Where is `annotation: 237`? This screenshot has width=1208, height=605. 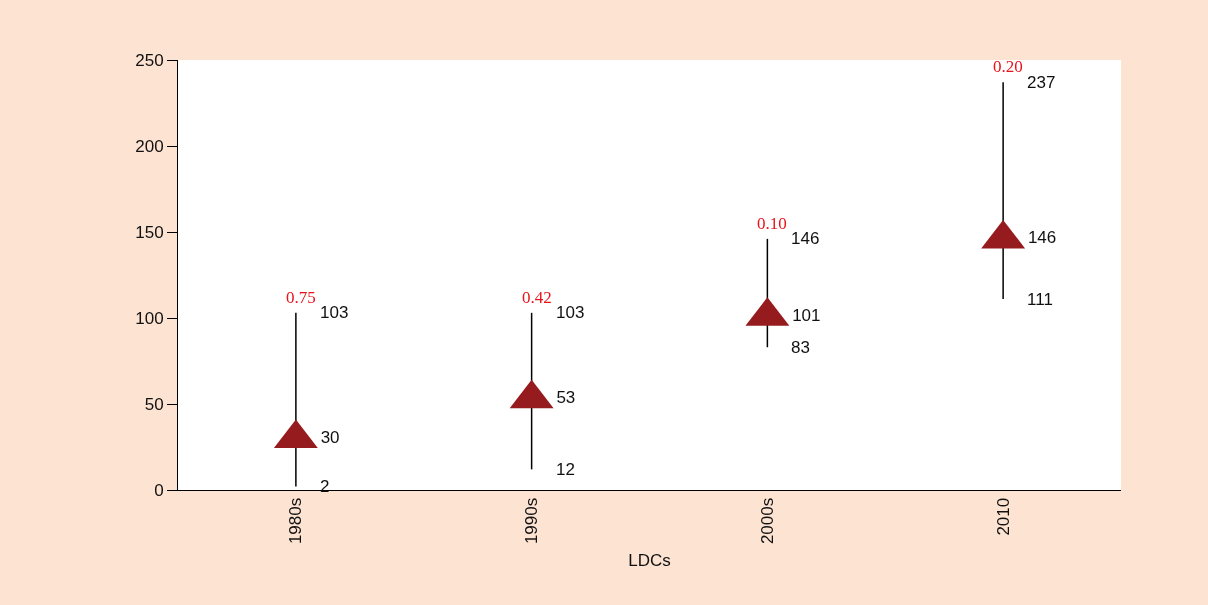
annotation: 237 is located at coordinates (1041, 82).